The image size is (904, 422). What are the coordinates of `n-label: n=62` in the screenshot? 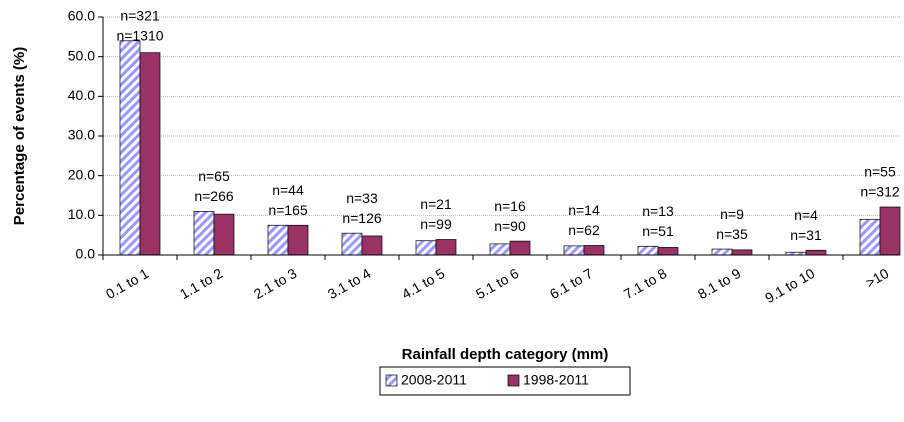 It's located at (584, 230).